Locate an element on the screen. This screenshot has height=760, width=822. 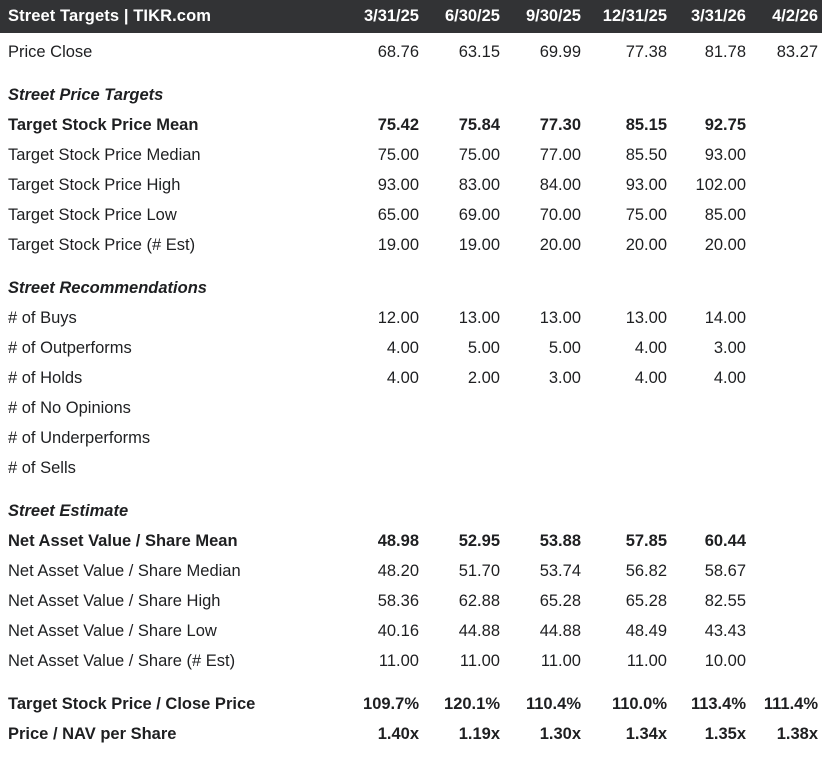
row-value: 12.00 is located at coordinates (398, 317).